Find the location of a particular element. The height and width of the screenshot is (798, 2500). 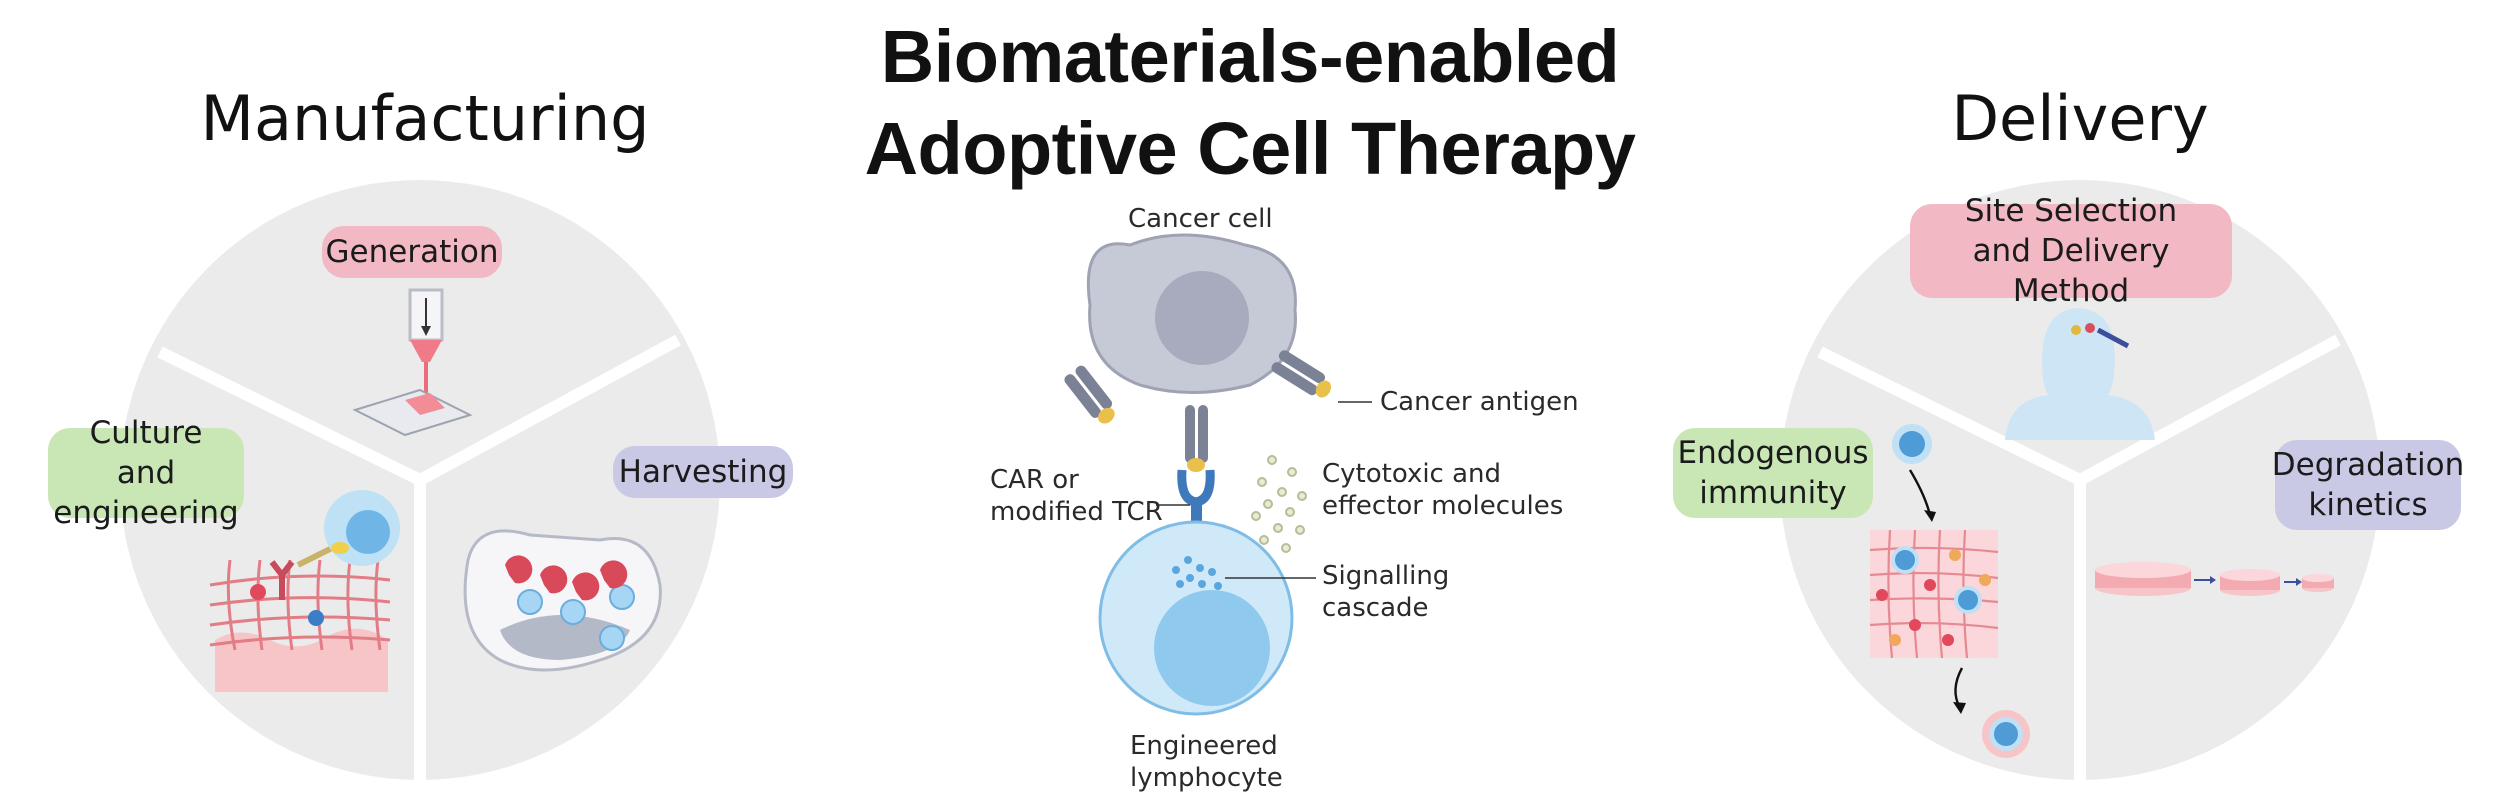

cancer-antigen-label: Cancer antigen is located at coordinates (1479, 402).